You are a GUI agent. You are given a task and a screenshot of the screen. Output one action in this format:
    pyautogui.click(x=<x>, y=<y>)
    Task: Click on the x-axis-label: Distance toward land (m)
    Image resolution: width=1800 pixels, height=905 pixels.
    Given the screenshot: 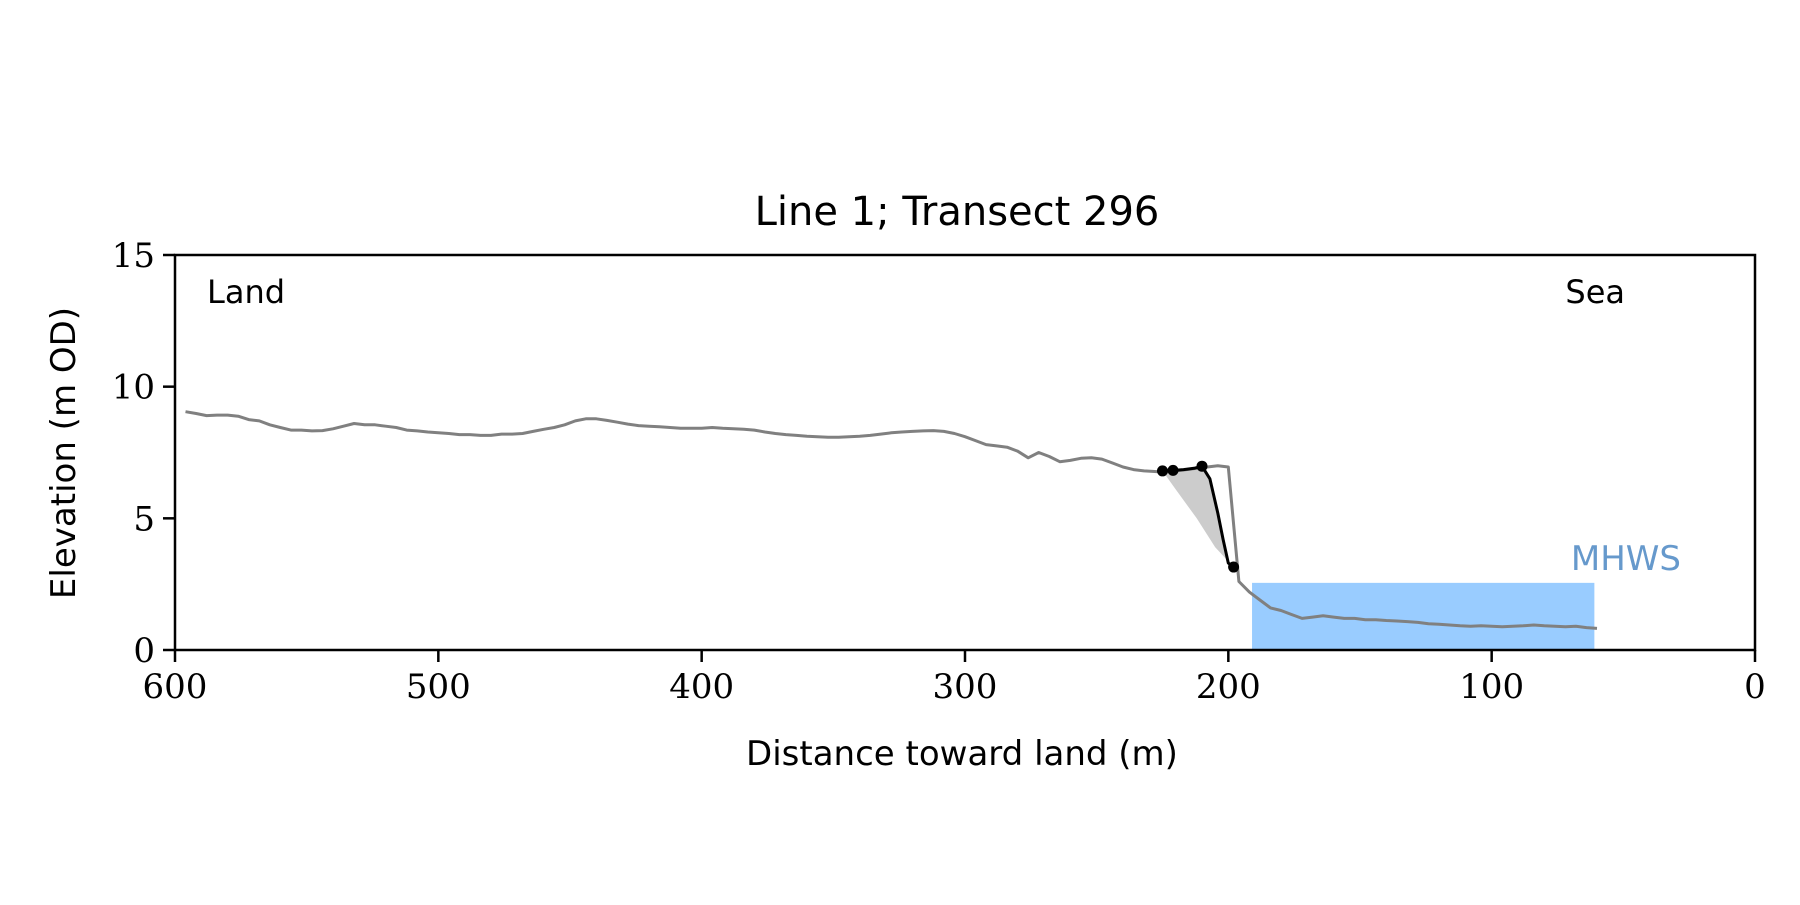 What is the action you would take?
    pyautogui.click(x=962, y=754)
    